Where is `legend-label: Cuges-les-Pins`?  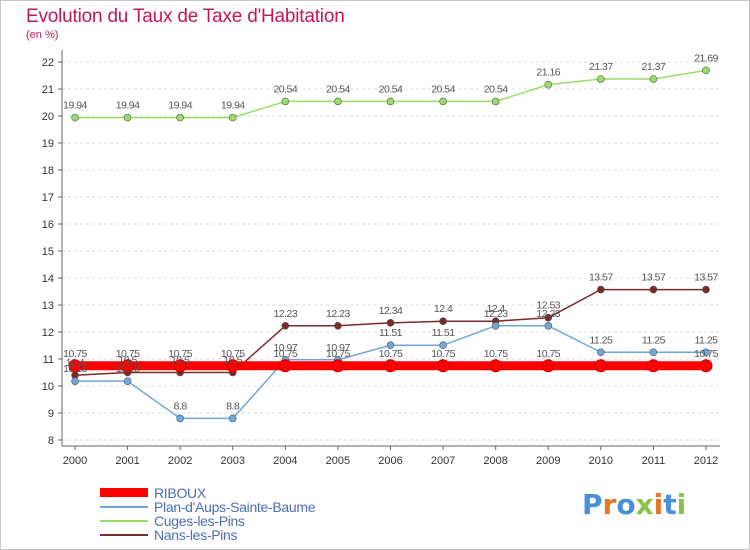
legend-label: Cuges-les-Pins is located at coordinates (199, 521).